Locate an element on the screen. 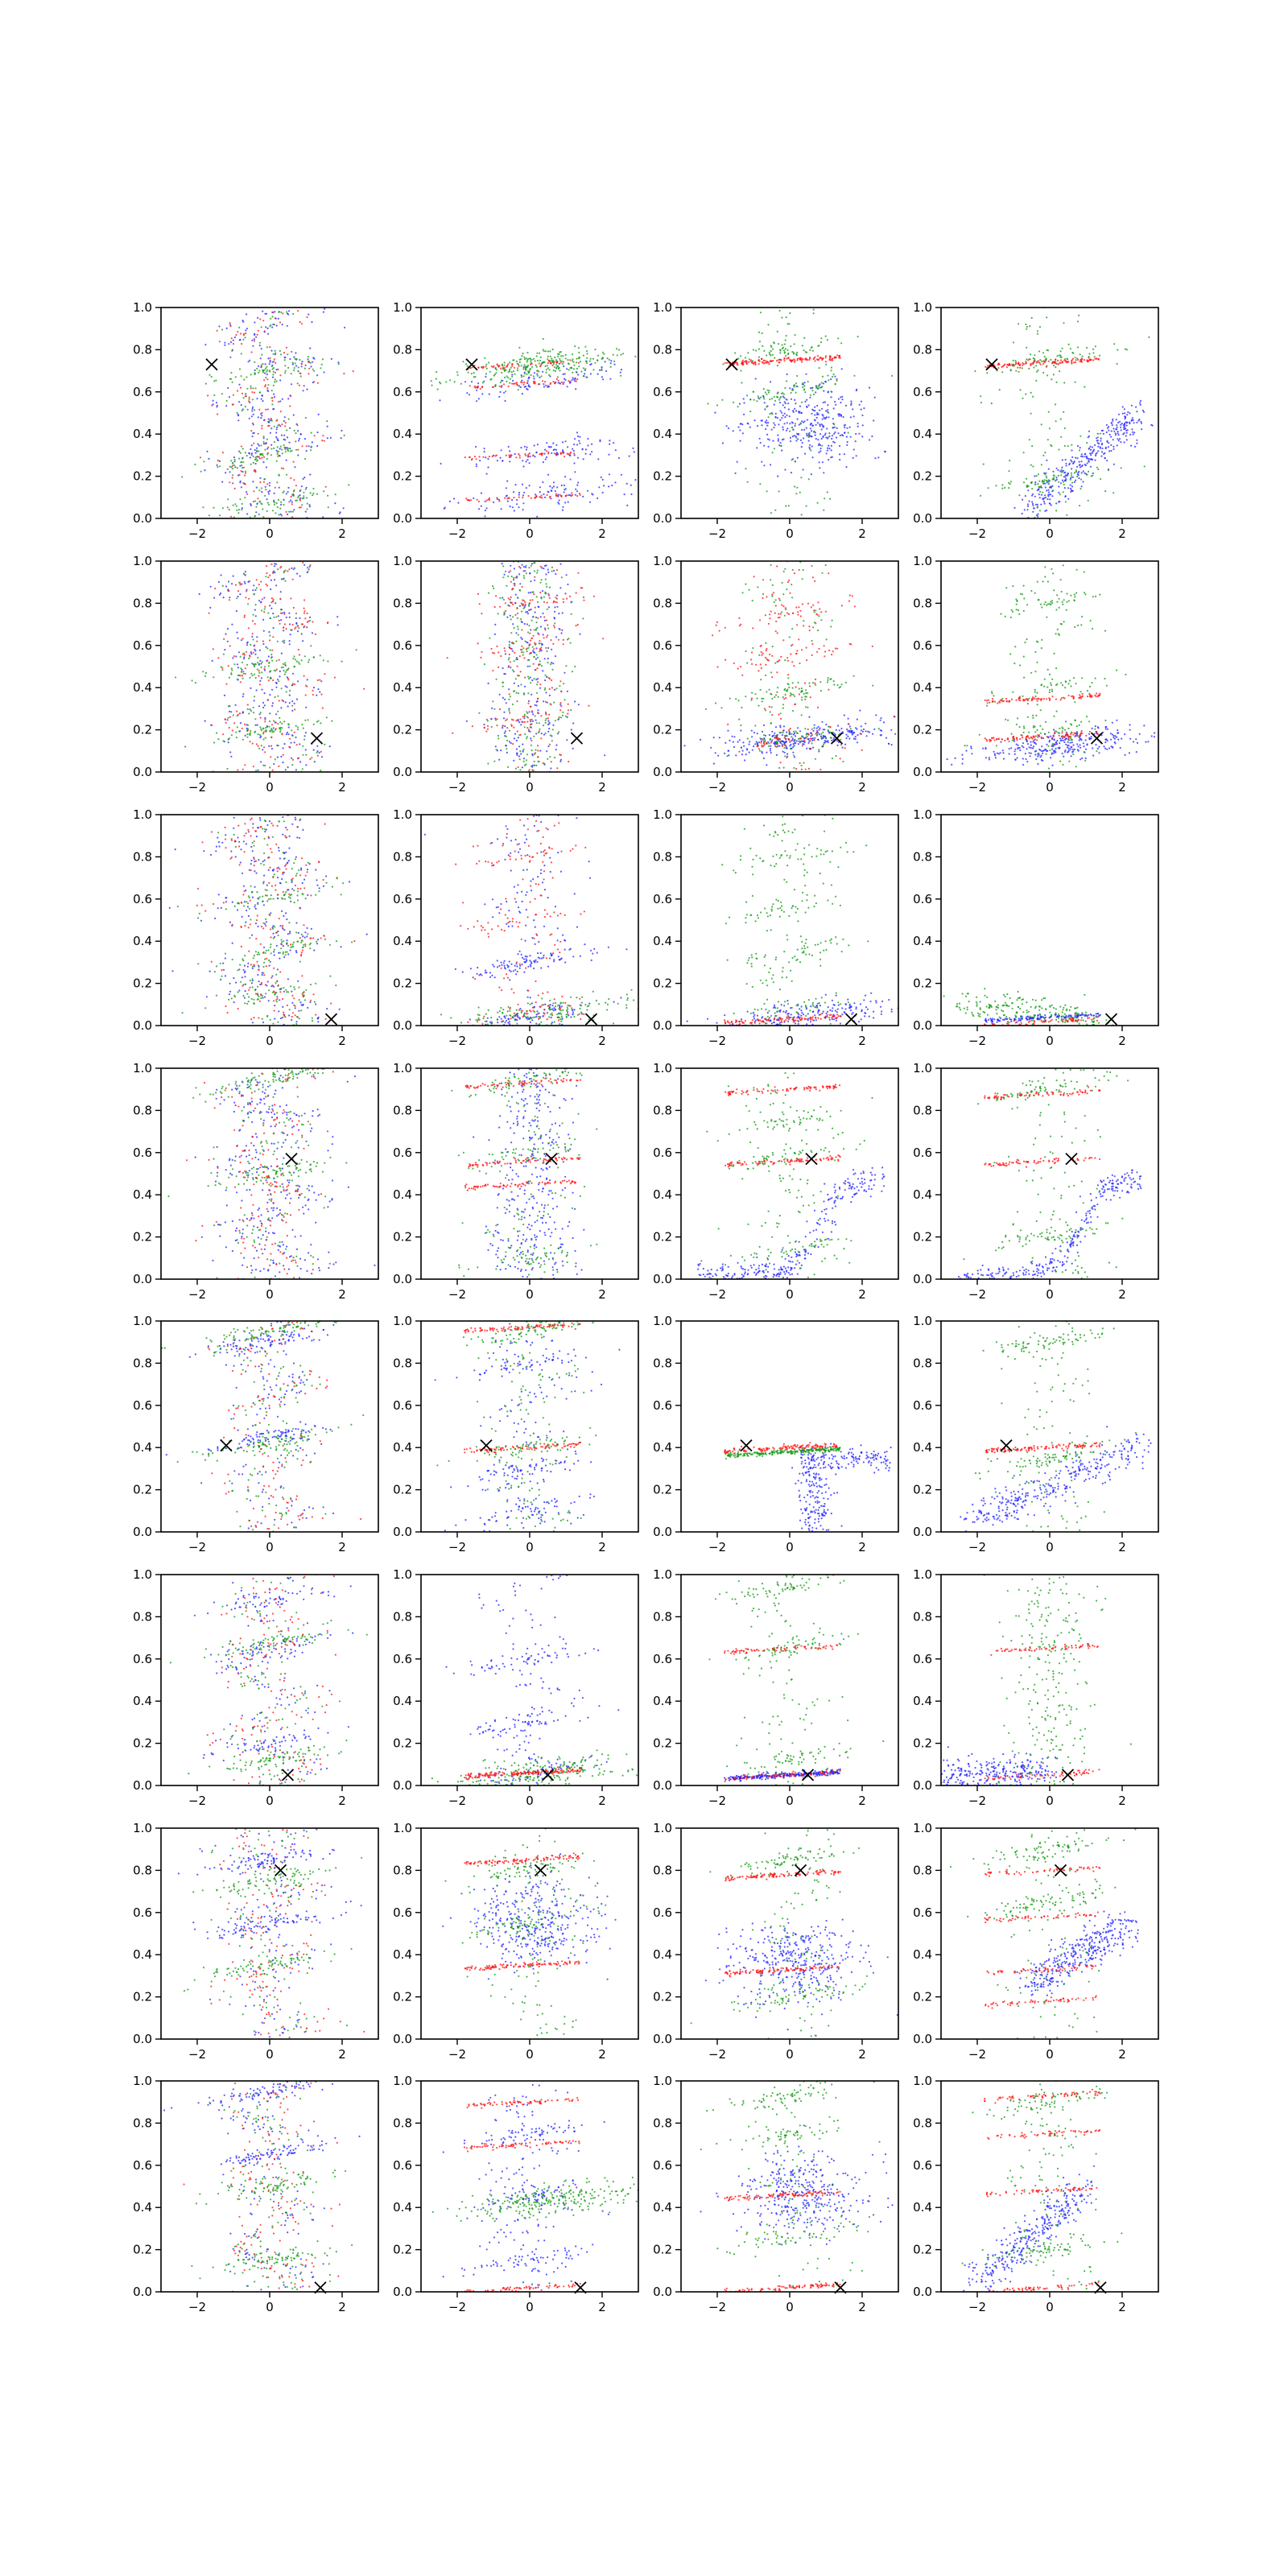 This screenshot has height=2576, width=1288. y-tick-label: 0.4 is located at coordinates (662, 434).